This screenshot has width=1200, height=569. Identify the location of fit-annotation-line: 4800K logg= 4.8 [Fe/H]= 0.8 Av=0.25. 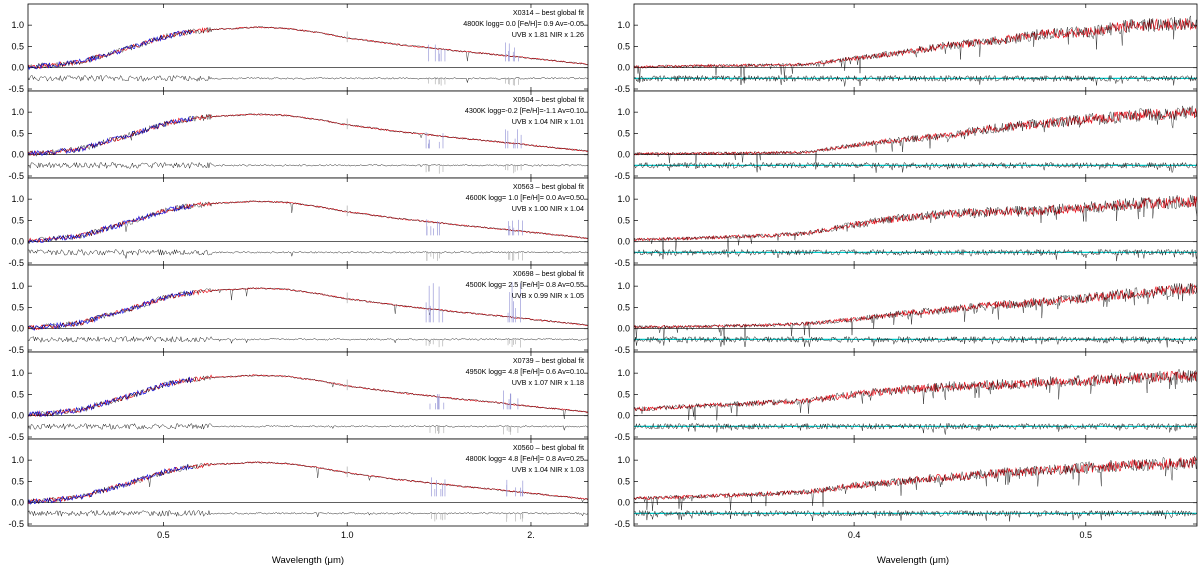
(525, 458).